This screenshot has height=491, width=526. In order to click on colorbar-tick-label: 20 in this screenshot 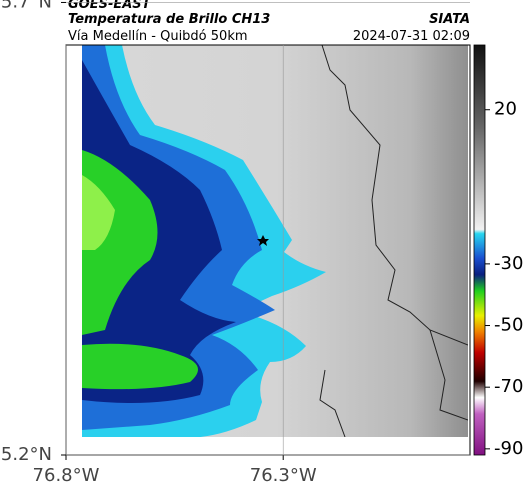, I will do `click(505, 109)`.